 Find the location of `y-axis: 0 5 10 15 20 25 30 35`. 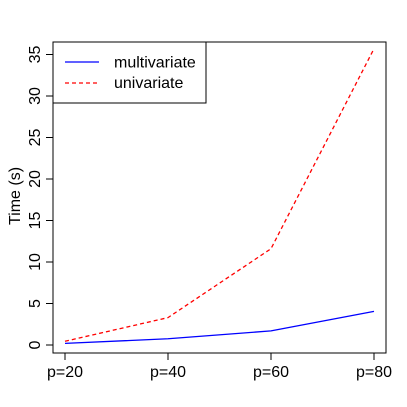

y-axis: 0 5 10 15 20 25 30 35 is located at coordinates (40, 197).